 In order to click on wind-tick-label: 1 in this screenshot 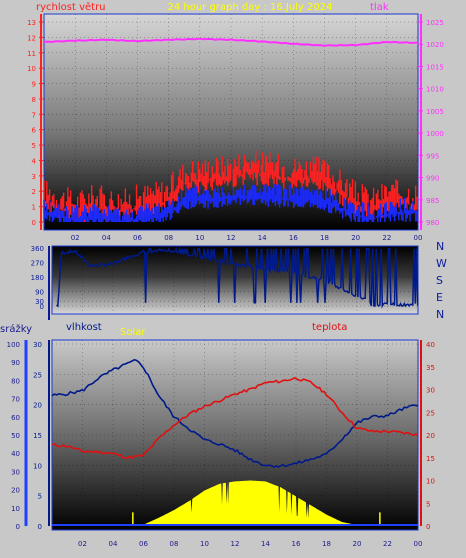, I will do `click(34, 208)`.